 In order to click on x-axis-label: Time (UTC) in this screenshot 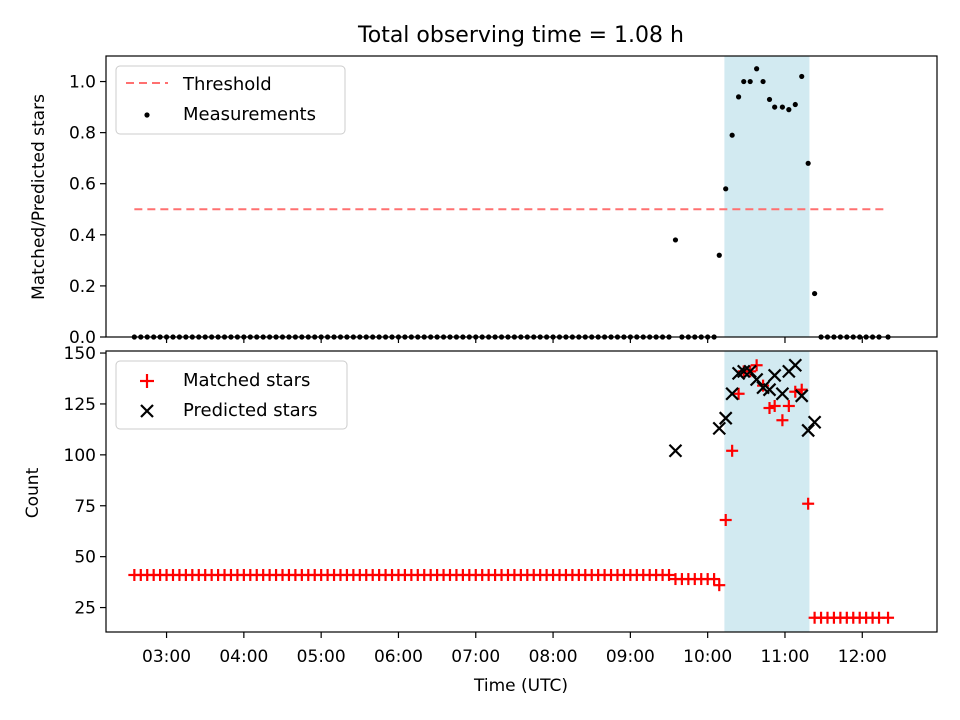, I will do `click(520, 686)`.